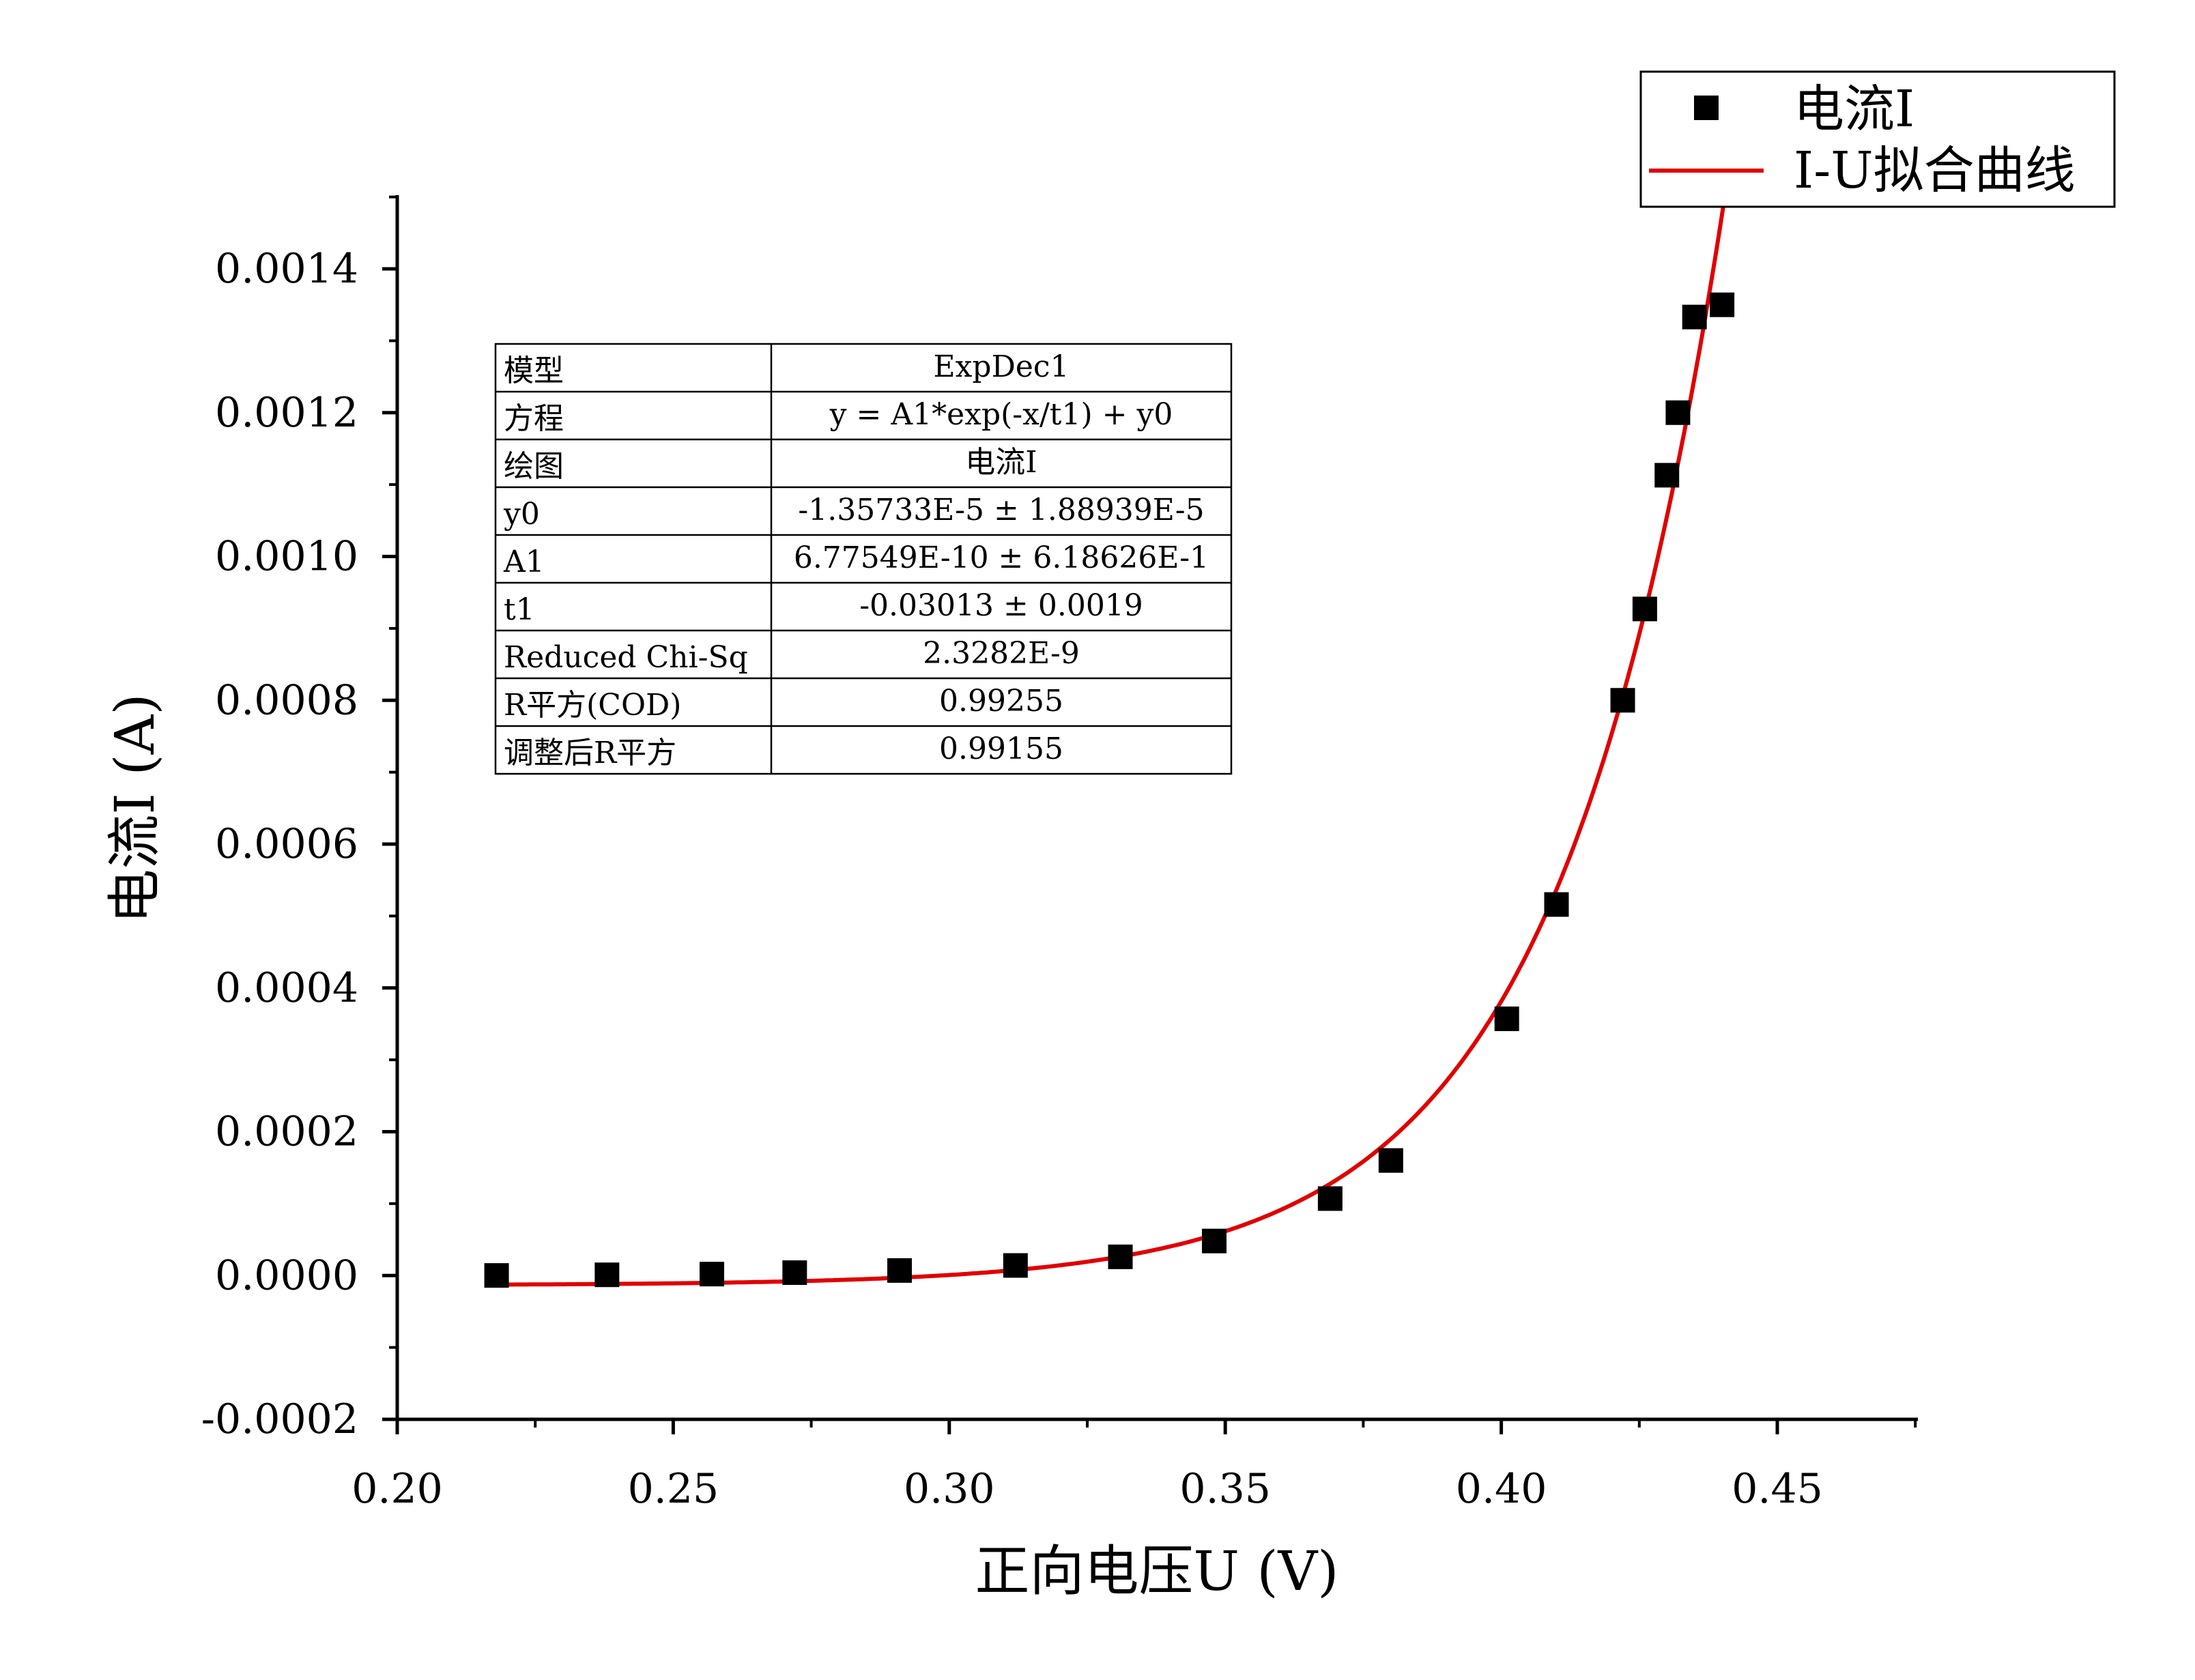 The height and width of the screenshot is (1680, 2195). I want to click on y-tick-label: 0.0002, so click(286, 1132).